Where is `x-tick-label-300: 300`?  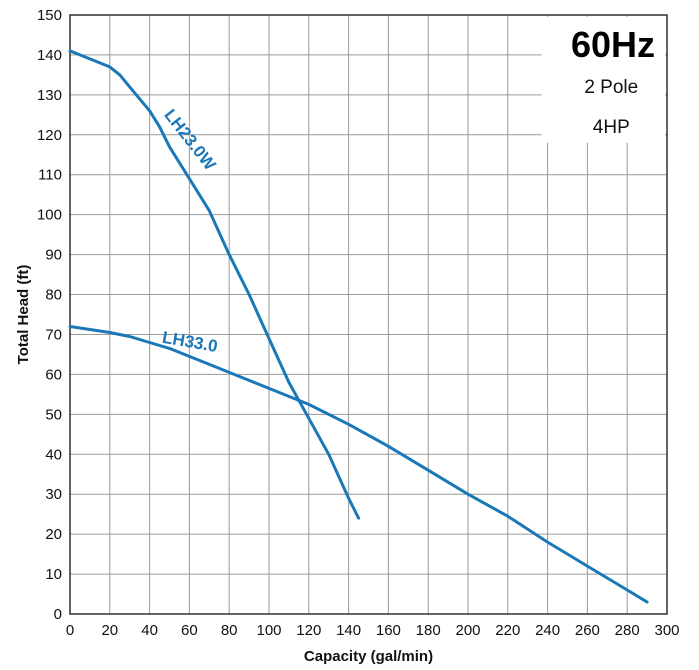
x-tick-label-300: 300 is located at coordinates (666, 630).